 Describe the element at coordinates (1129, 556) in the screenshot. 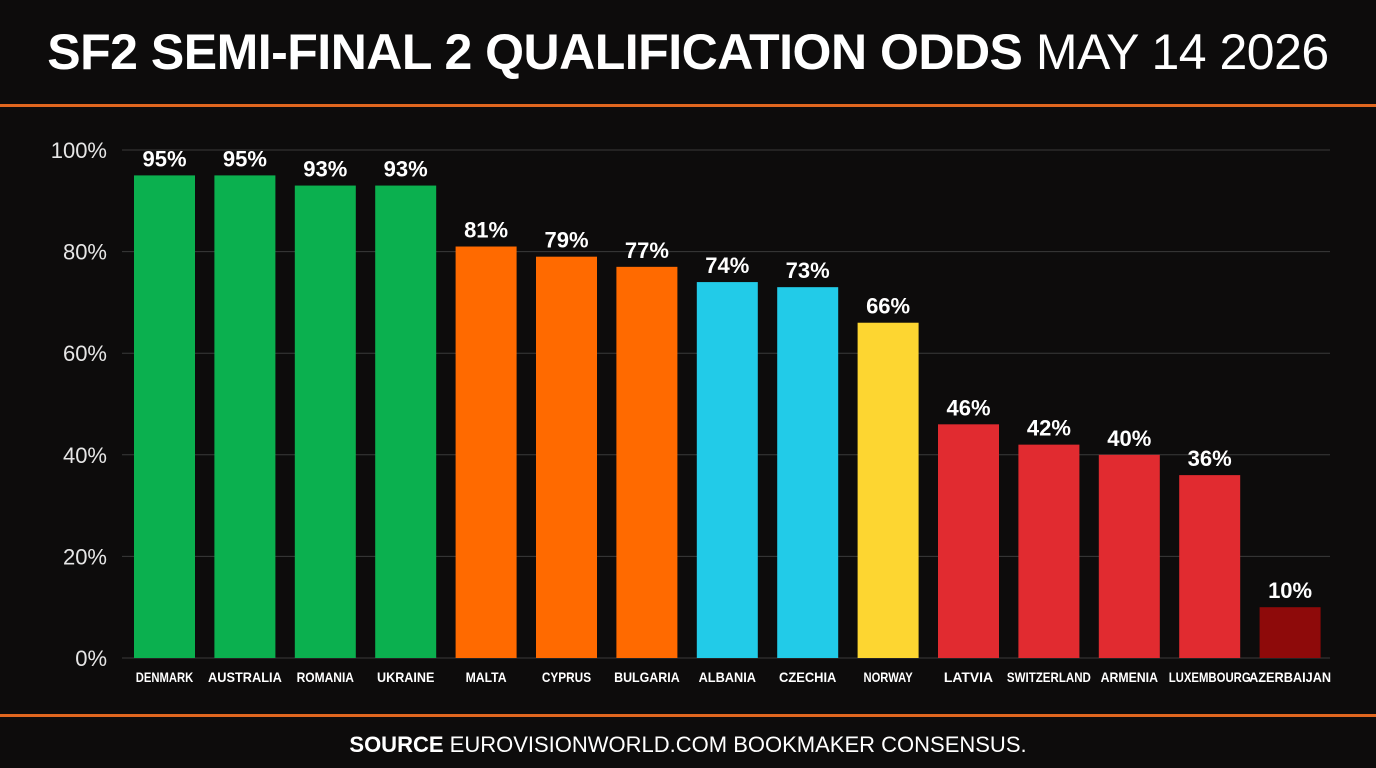

I see `bar-armenia` at that location.